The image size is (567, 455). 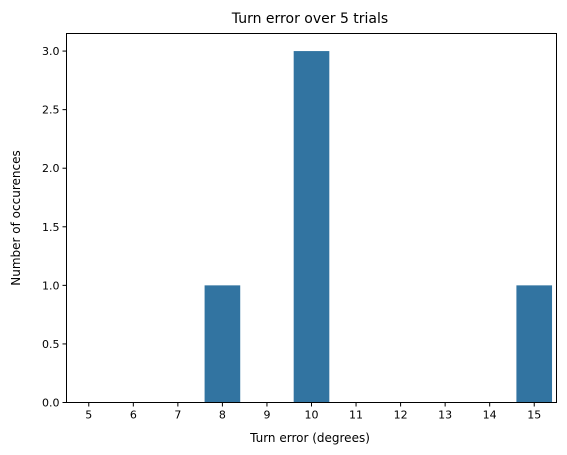 What do you see at coordinates (401, 415) in the screenshot?
I see `x-tick-label: 12` at bounding box center [401, 415].